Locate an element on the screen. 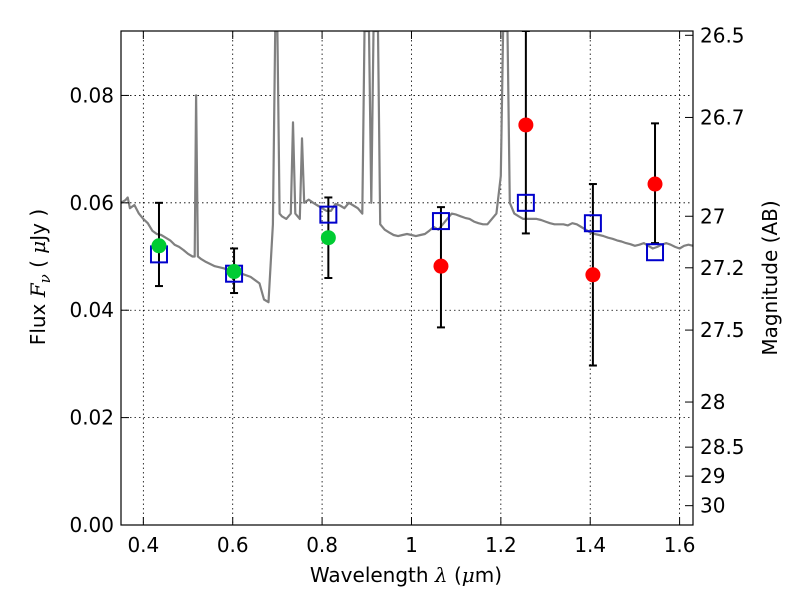 This screenshot has width=800, height=600. y2-tick-label: 27.5 is located at coordinates (722, 330).